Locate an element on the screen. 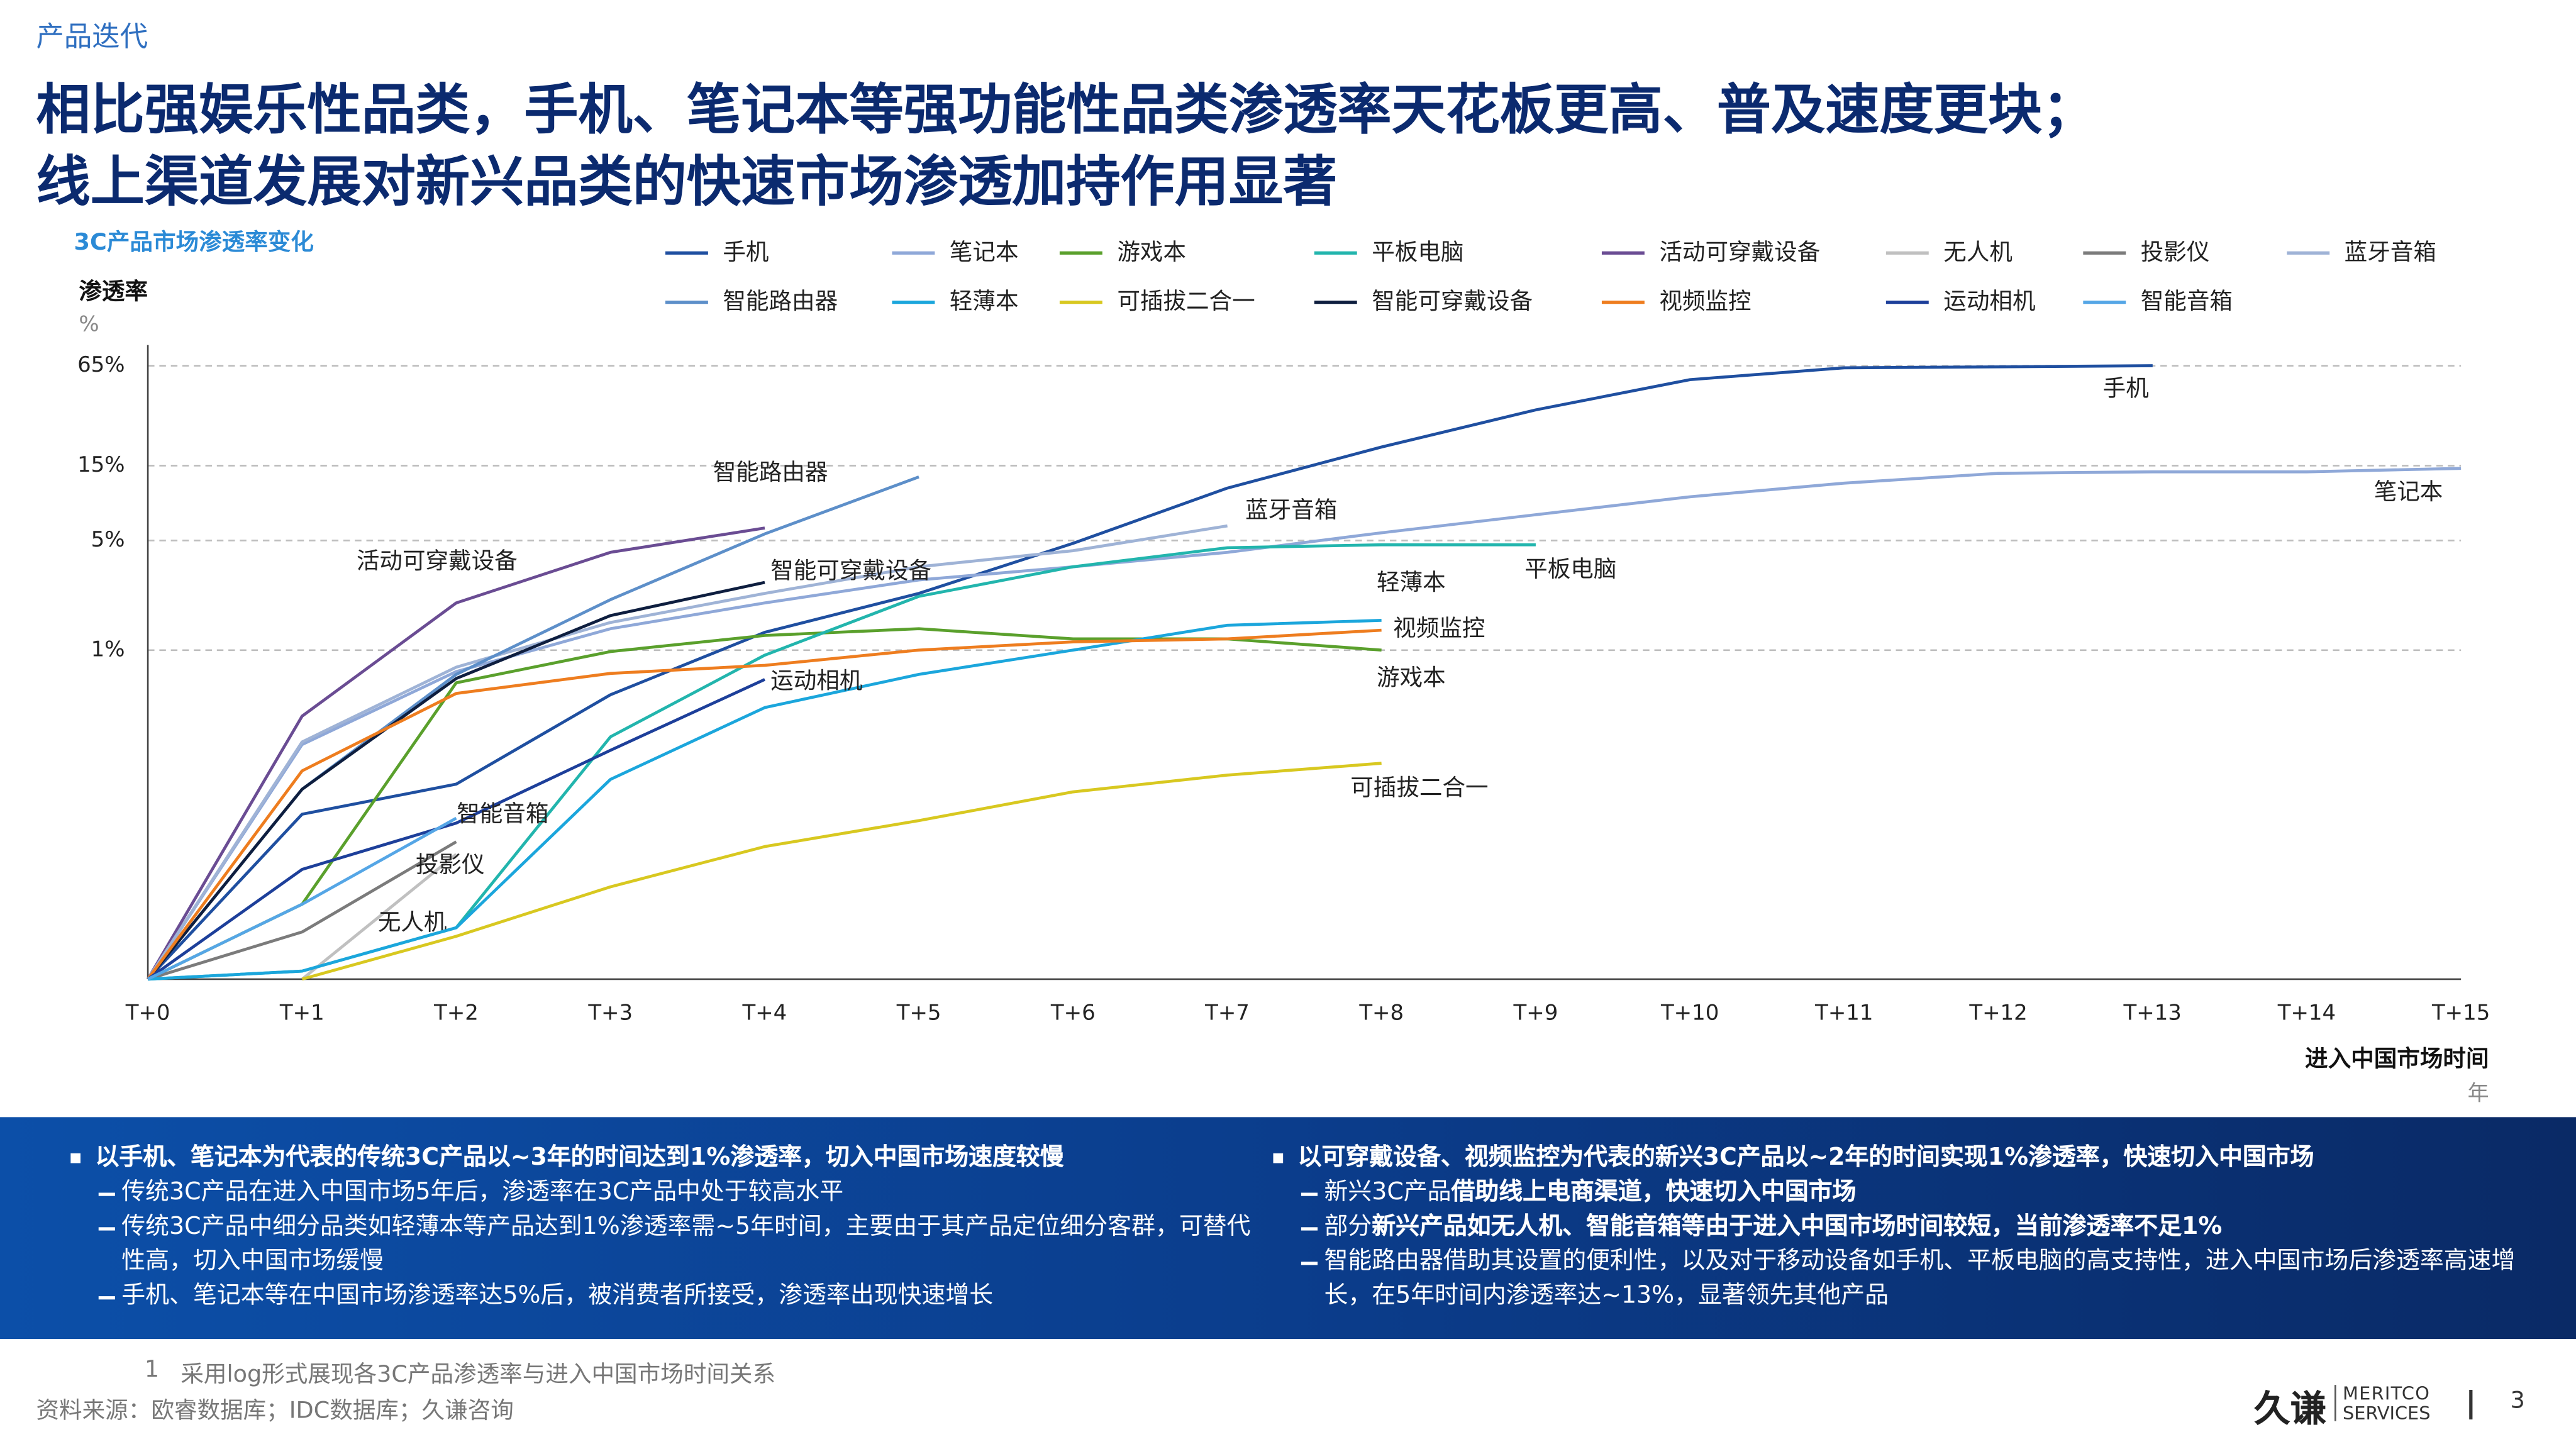 Image resolution: width=2576 pixels, height=1449 pixels. series-annotation: 蓝牙音箱 is located at coordinates (1291, 509).